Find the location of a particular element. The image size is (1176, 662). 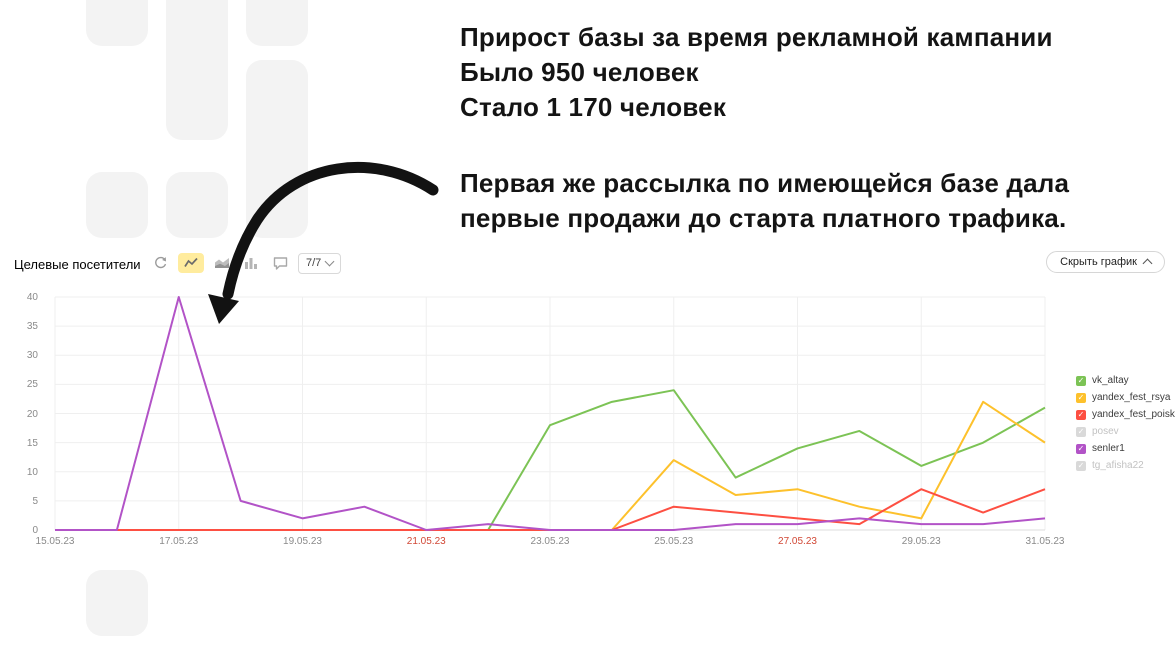

headline-line-2: Было 950 человек is located at coordinates (579, 72).